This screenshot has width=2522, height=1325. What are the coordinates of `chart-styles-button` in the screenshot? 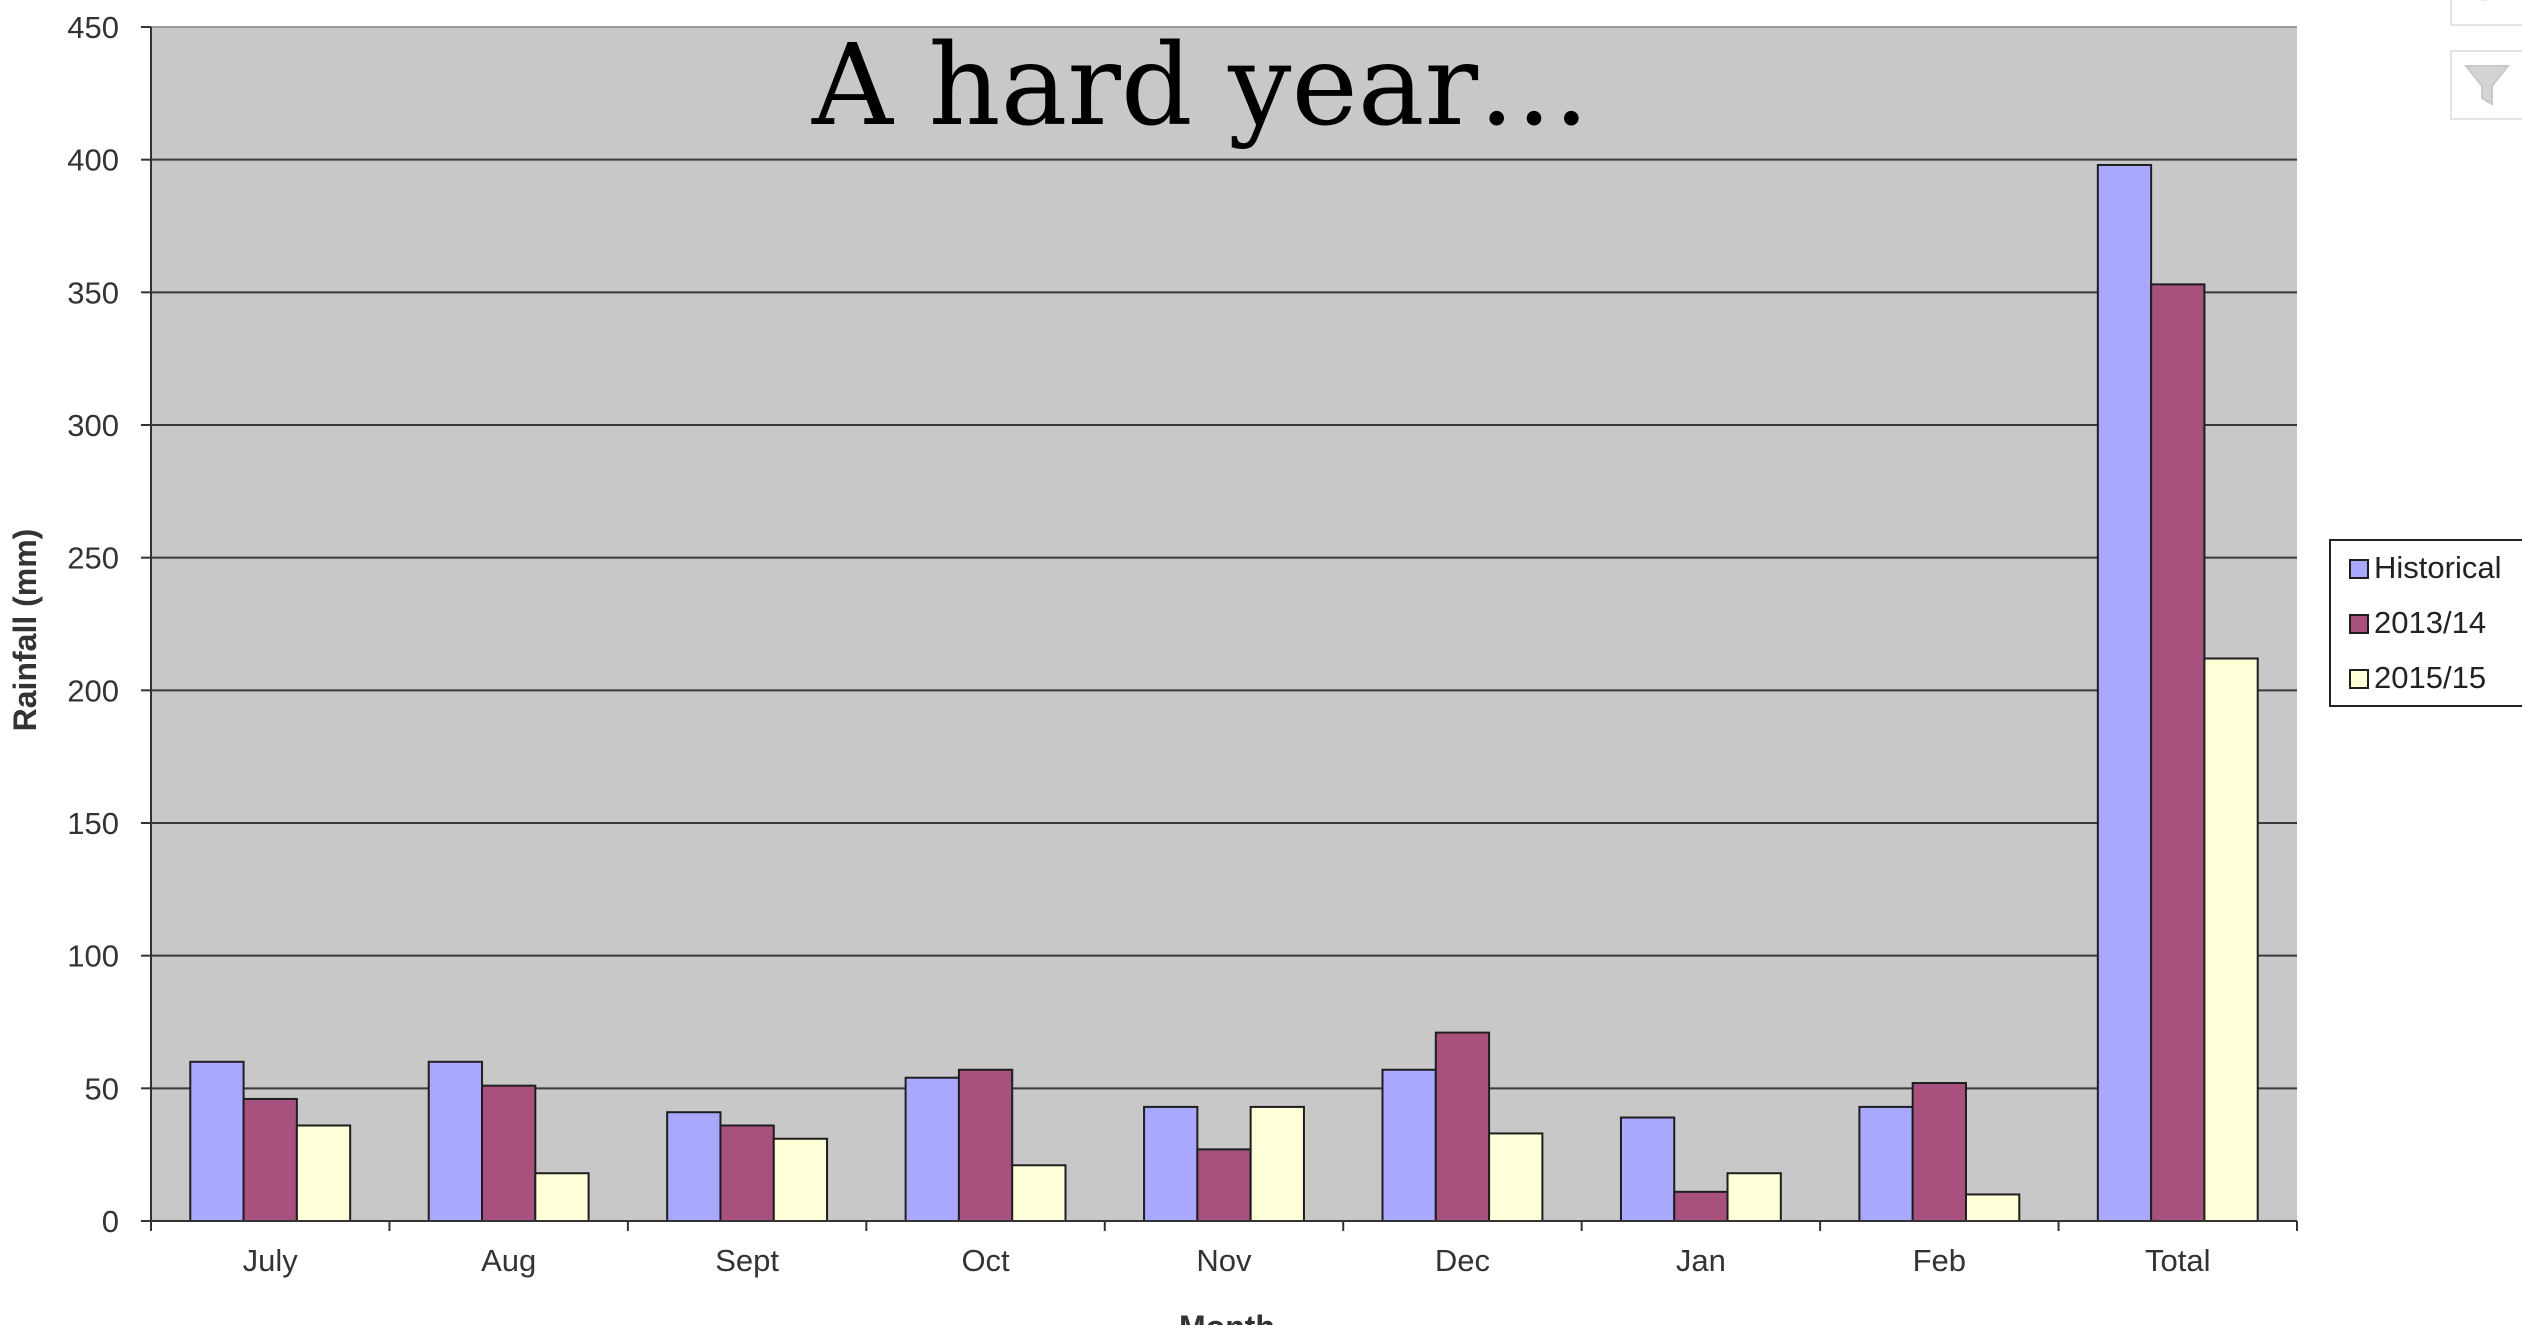 It's located at (2486, 13).